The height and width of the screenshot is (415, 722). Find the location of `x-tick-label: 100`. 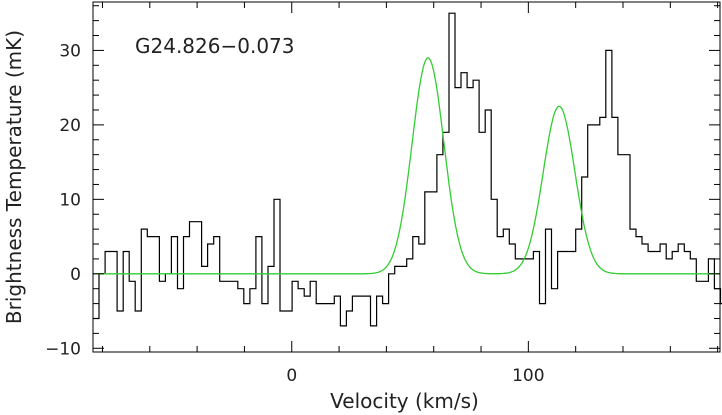

x-tick-label: 100 is located at coordinates (528, 376).